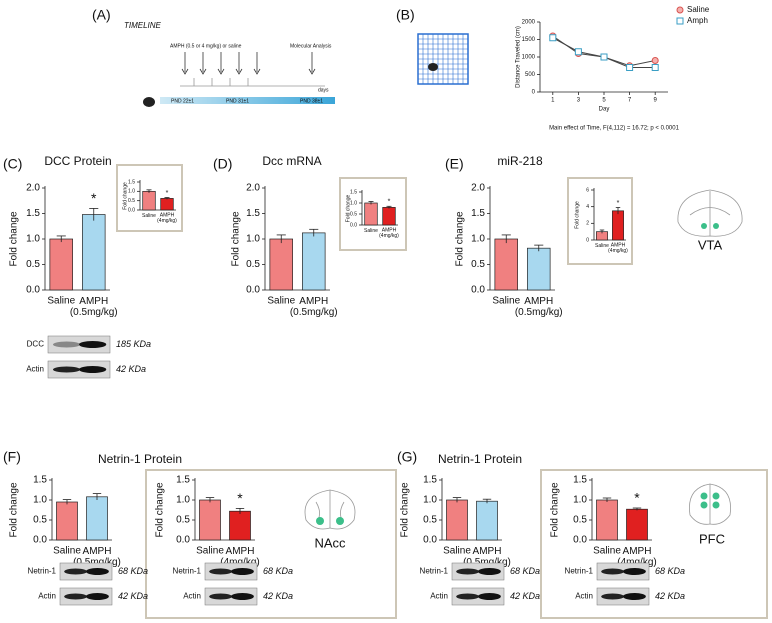 This screenshot has width=772, height=623. What do you see at coordinates (712, 538) in the screenshot?
I see `brain-label: PFC` at bounding box center [712, 538].